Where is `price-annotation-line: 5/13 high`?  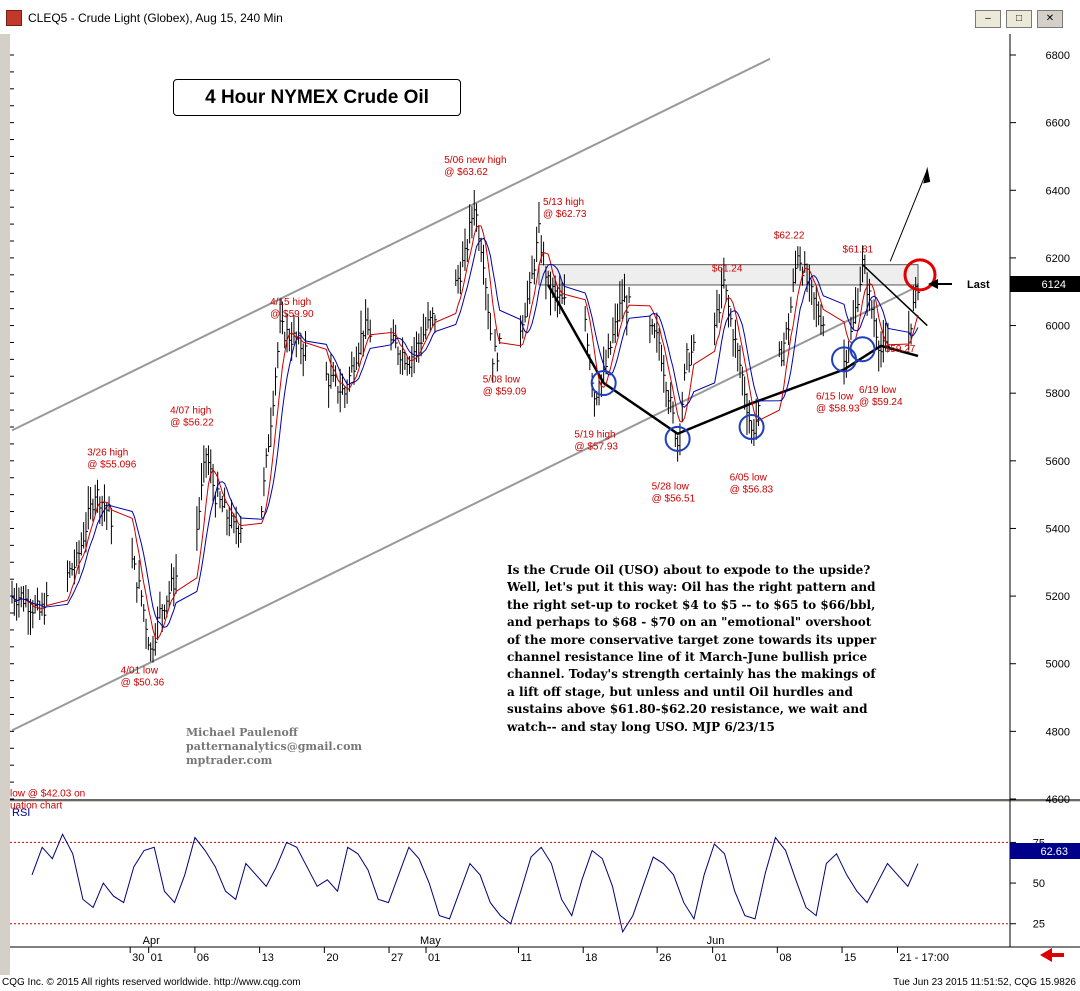
price-annotation-line: 5/13 high is located at coordinates (563, 202).